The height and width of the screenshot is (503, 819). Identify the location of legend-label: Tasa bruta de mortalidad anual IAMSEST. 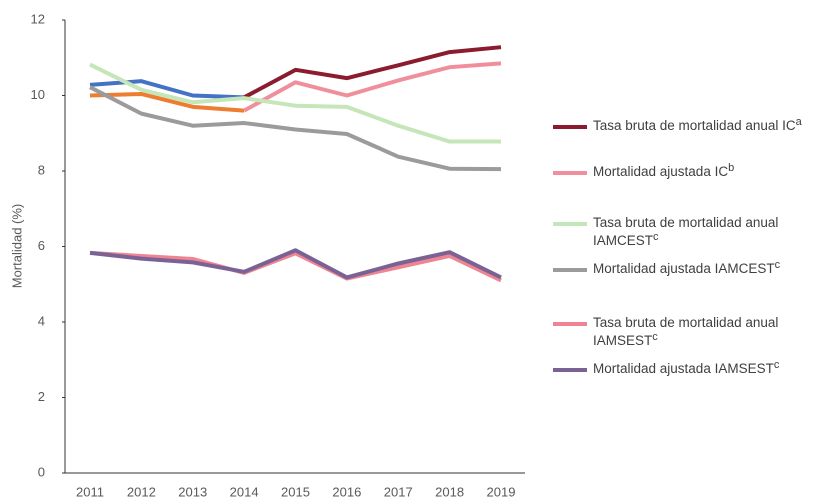
(686, 331).